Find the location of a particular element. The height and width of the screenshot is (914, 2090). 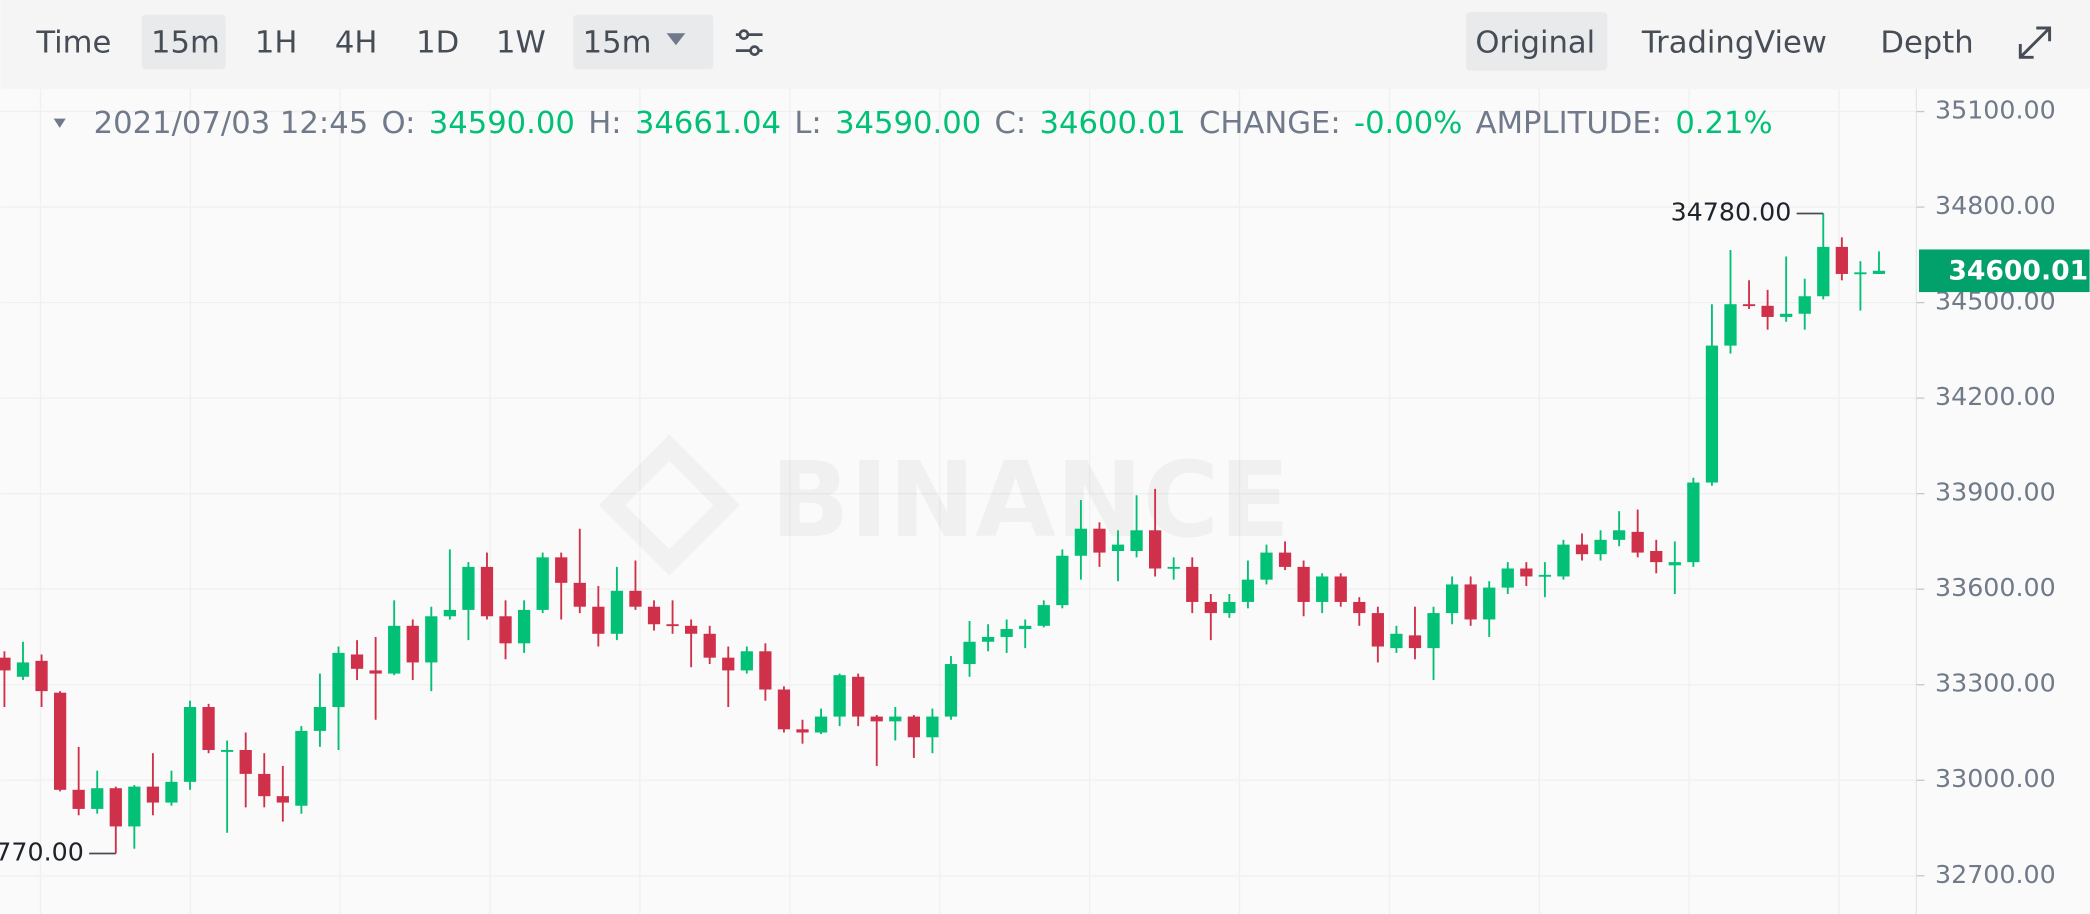

interval-tab: Time is located at coordinates (73, 42).